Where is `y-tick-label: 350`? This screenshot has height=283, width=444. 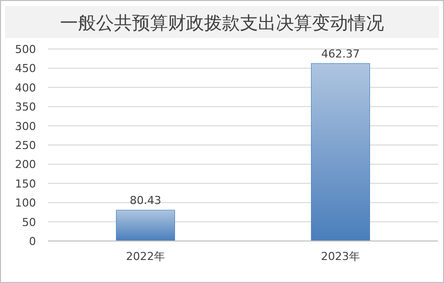
y-tick-label: 350 is located at coordinates (25, 107).